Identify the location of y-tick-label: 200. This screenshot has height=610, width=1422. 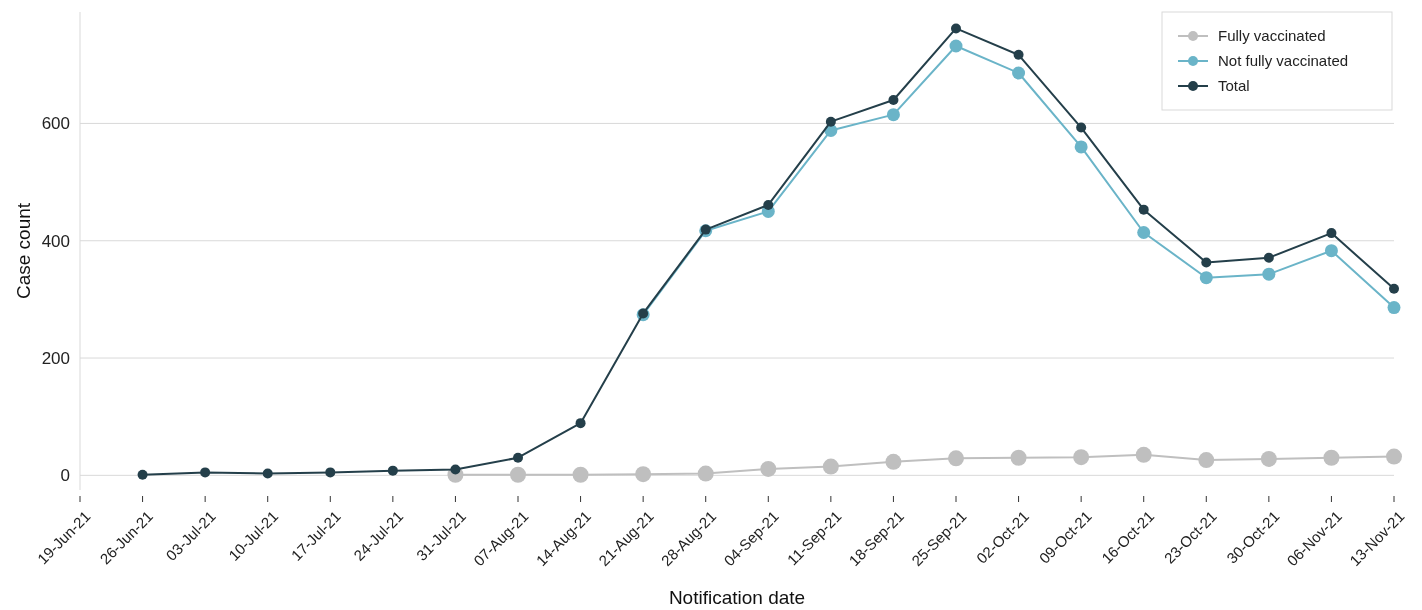
(55, 358).